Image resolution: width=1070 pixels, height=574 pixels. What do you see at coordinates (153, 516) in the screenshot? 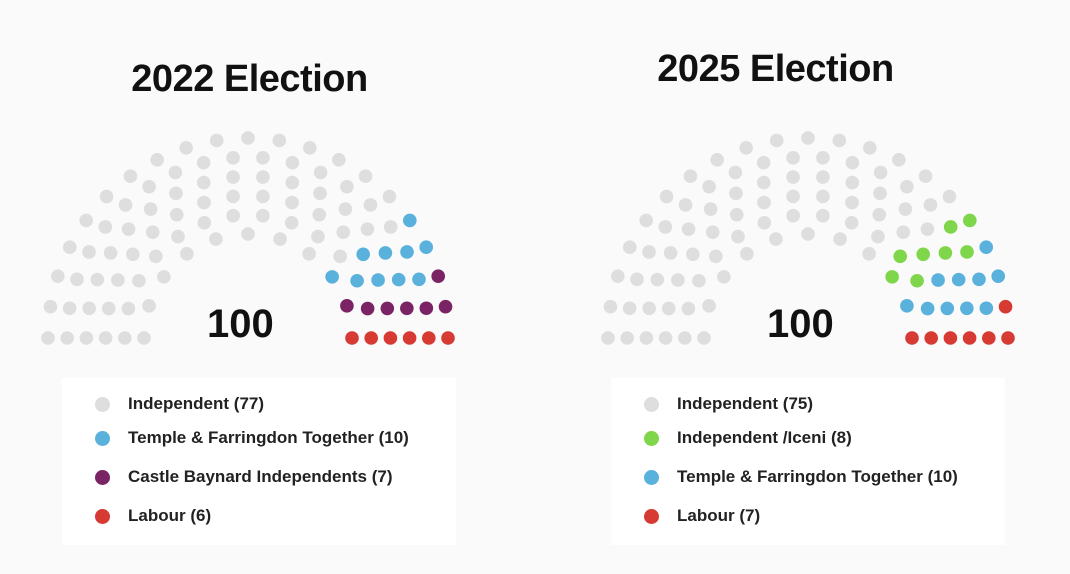
I see `legend-item: Labour (6)` at bounding box center [153, 516].